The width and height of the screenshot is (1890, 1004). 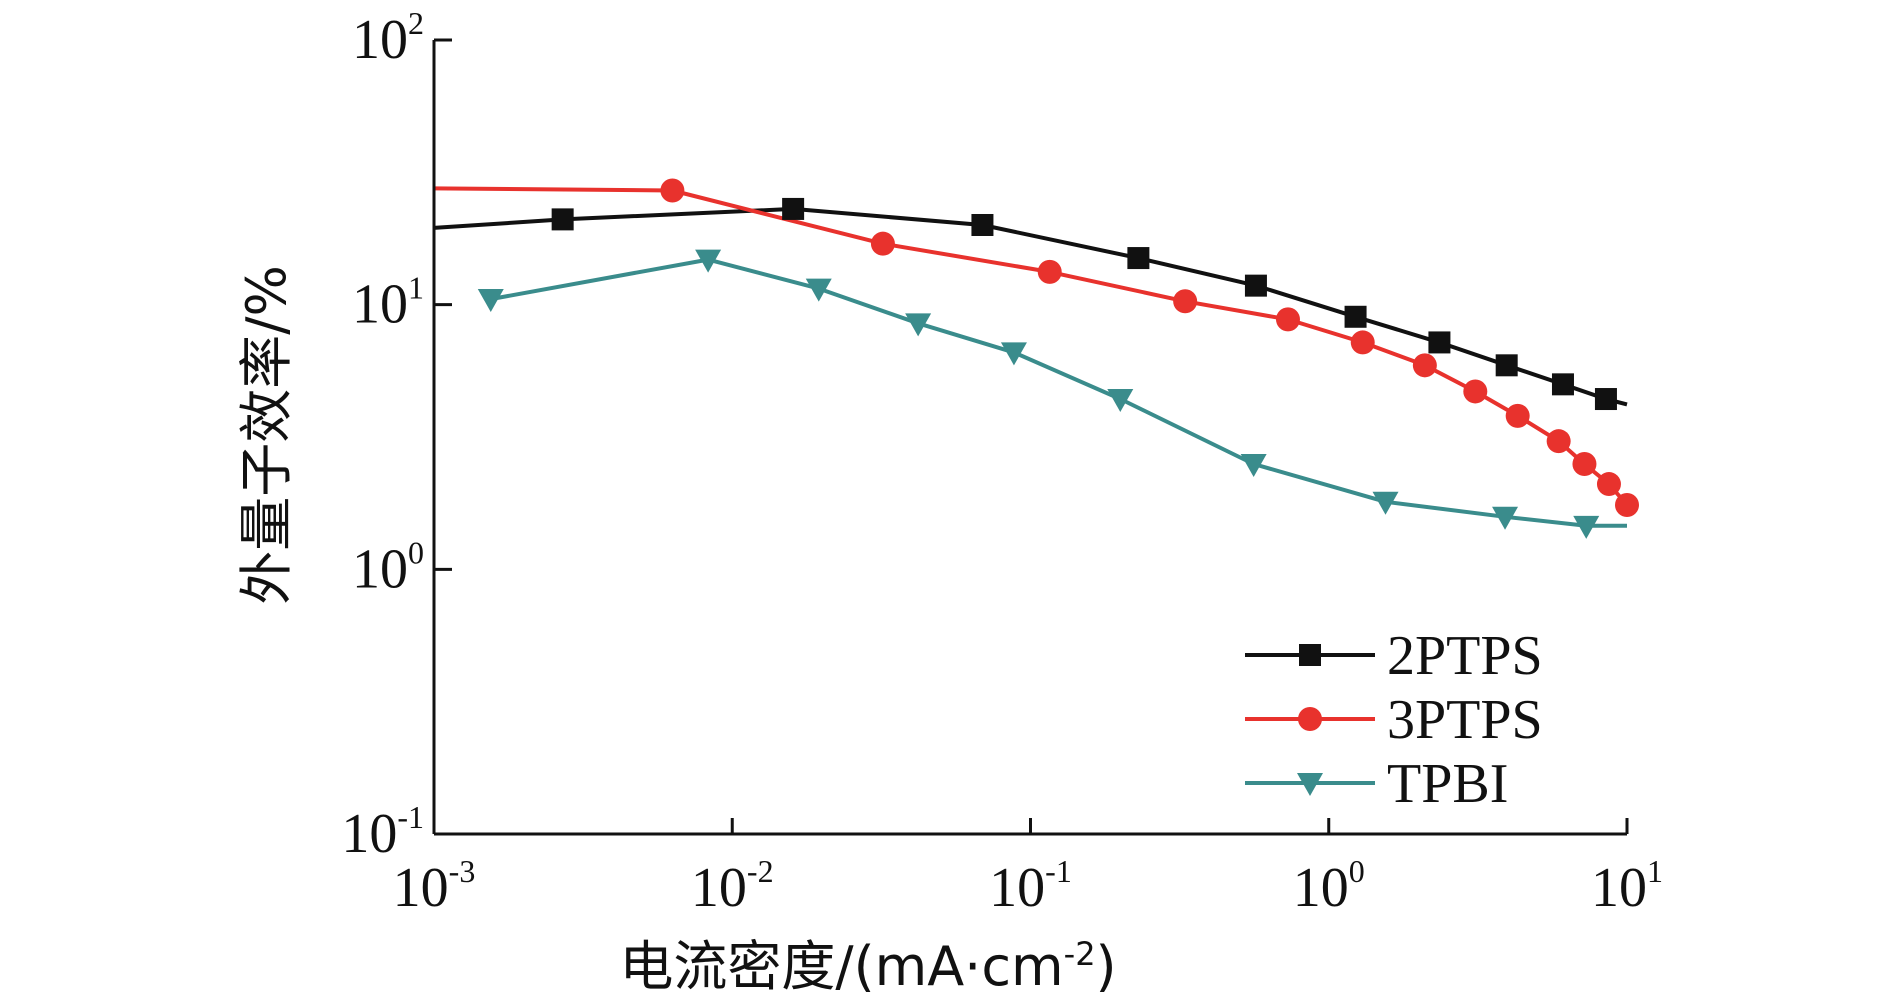 I want to click on x-tick-label-2: 10⁻¹, so click(x=1030, y=886).